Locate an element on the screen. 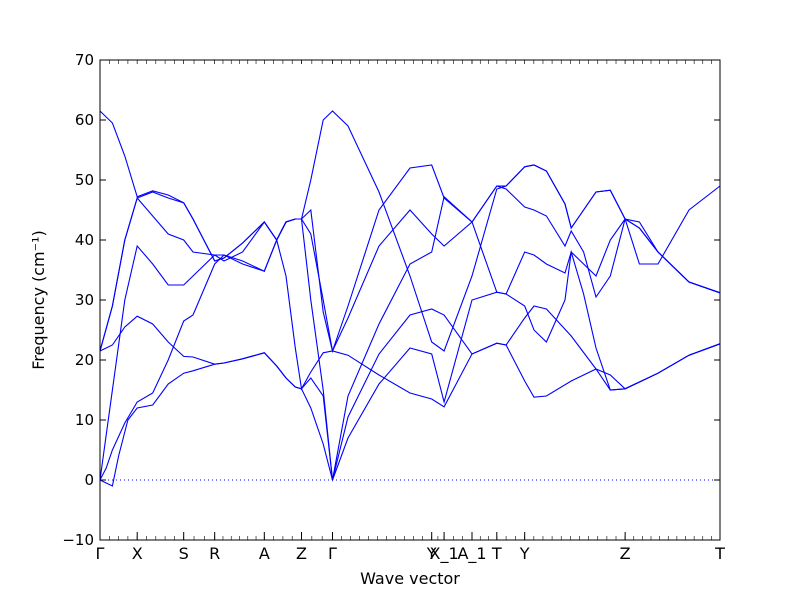 This screenshot has width=800, height=600. x-tick-label: A_1 is located at coordinates (471, 554).